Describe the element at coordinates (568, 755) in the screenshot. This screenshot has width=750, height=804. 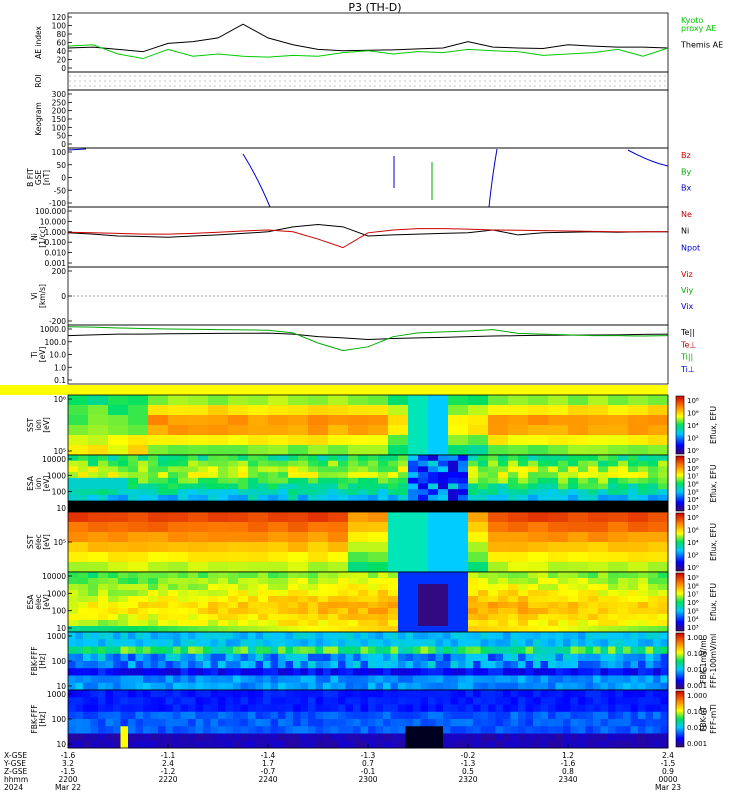
I see `x-tick-label: 1.2` at that location.